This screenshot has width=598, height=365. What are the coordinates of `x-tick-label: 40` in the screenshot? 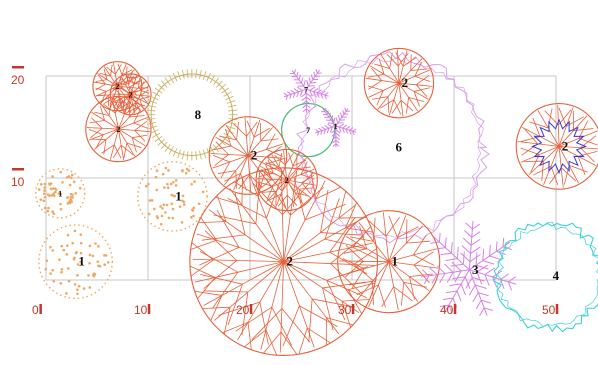 It's located at (447, 310).